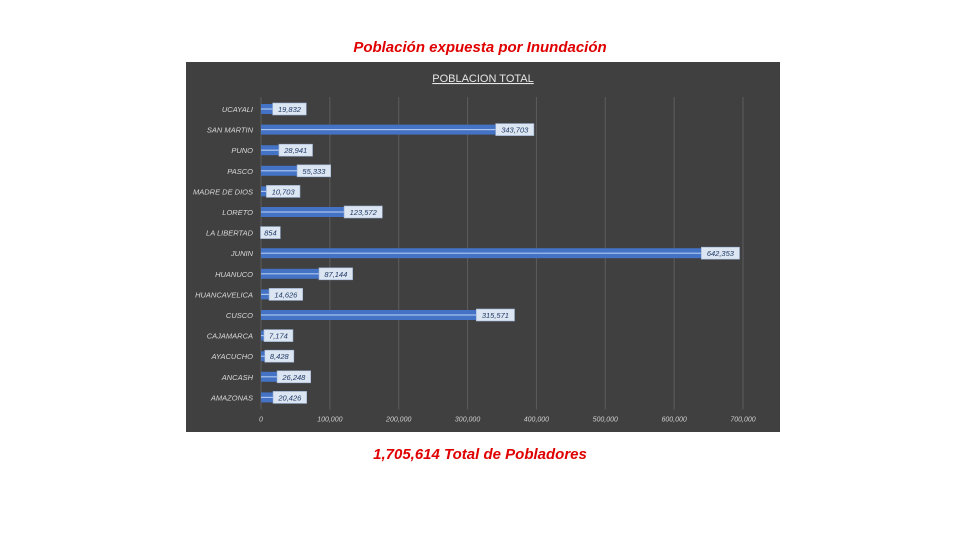 This screenshot has width=960, height=540. I want to click on category-label: HUANCAVELICA, so click(224, 294).